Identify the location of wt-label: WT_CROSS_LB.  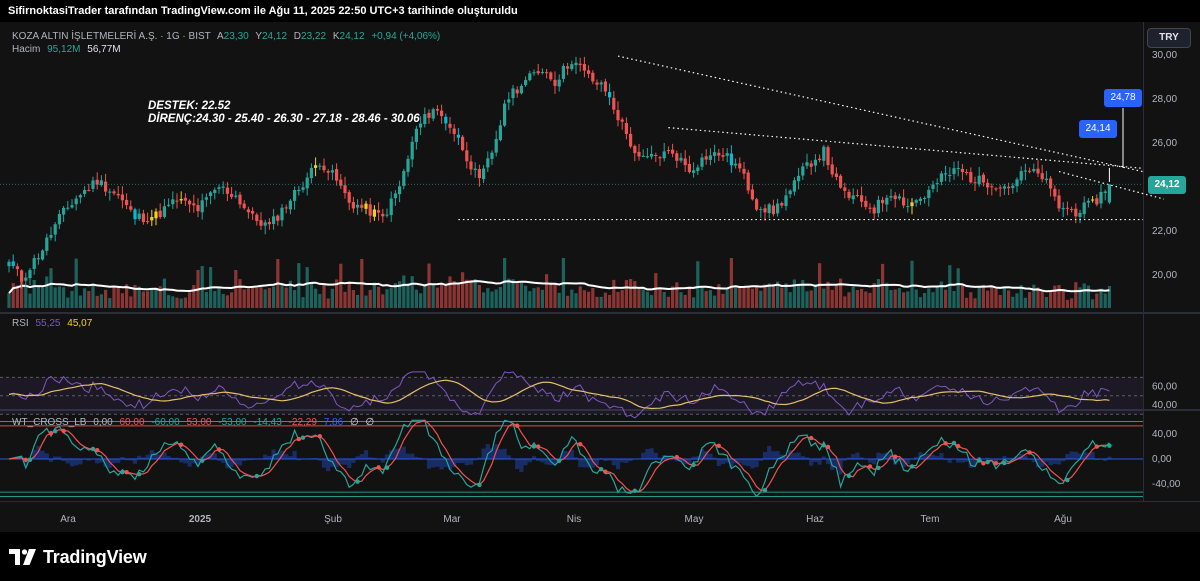
(49, 422).